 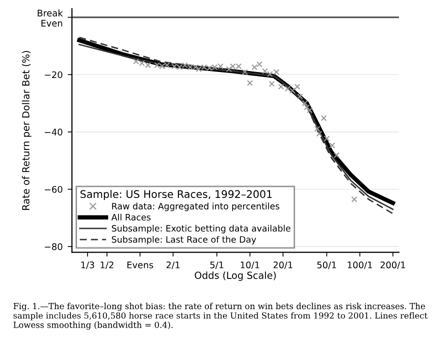 I want to click on legend-label: All Races, so click(x=131, y=217).